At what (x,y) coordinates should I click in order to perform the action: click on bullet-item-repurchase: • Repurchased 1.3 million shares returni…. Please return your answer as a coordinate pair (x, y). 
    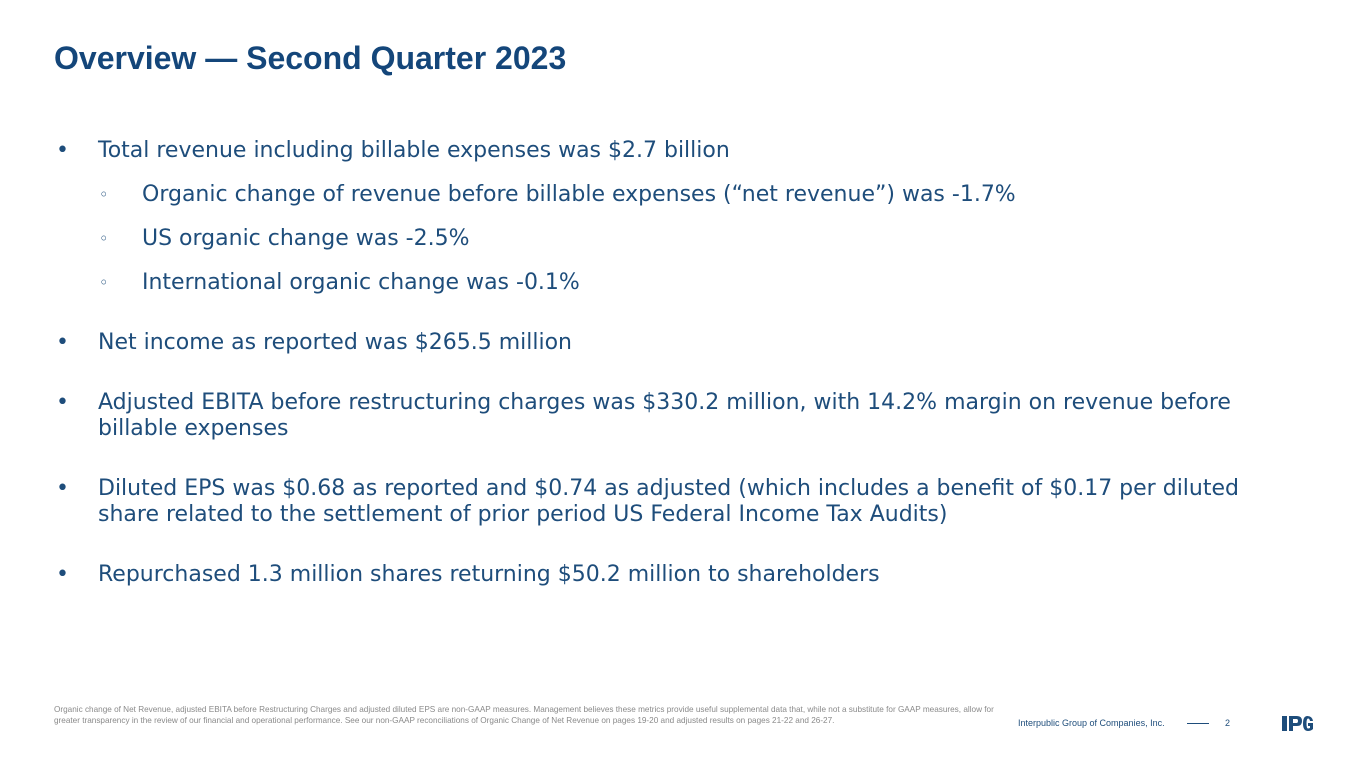
    Looking at the image, I should click on (656, 575).